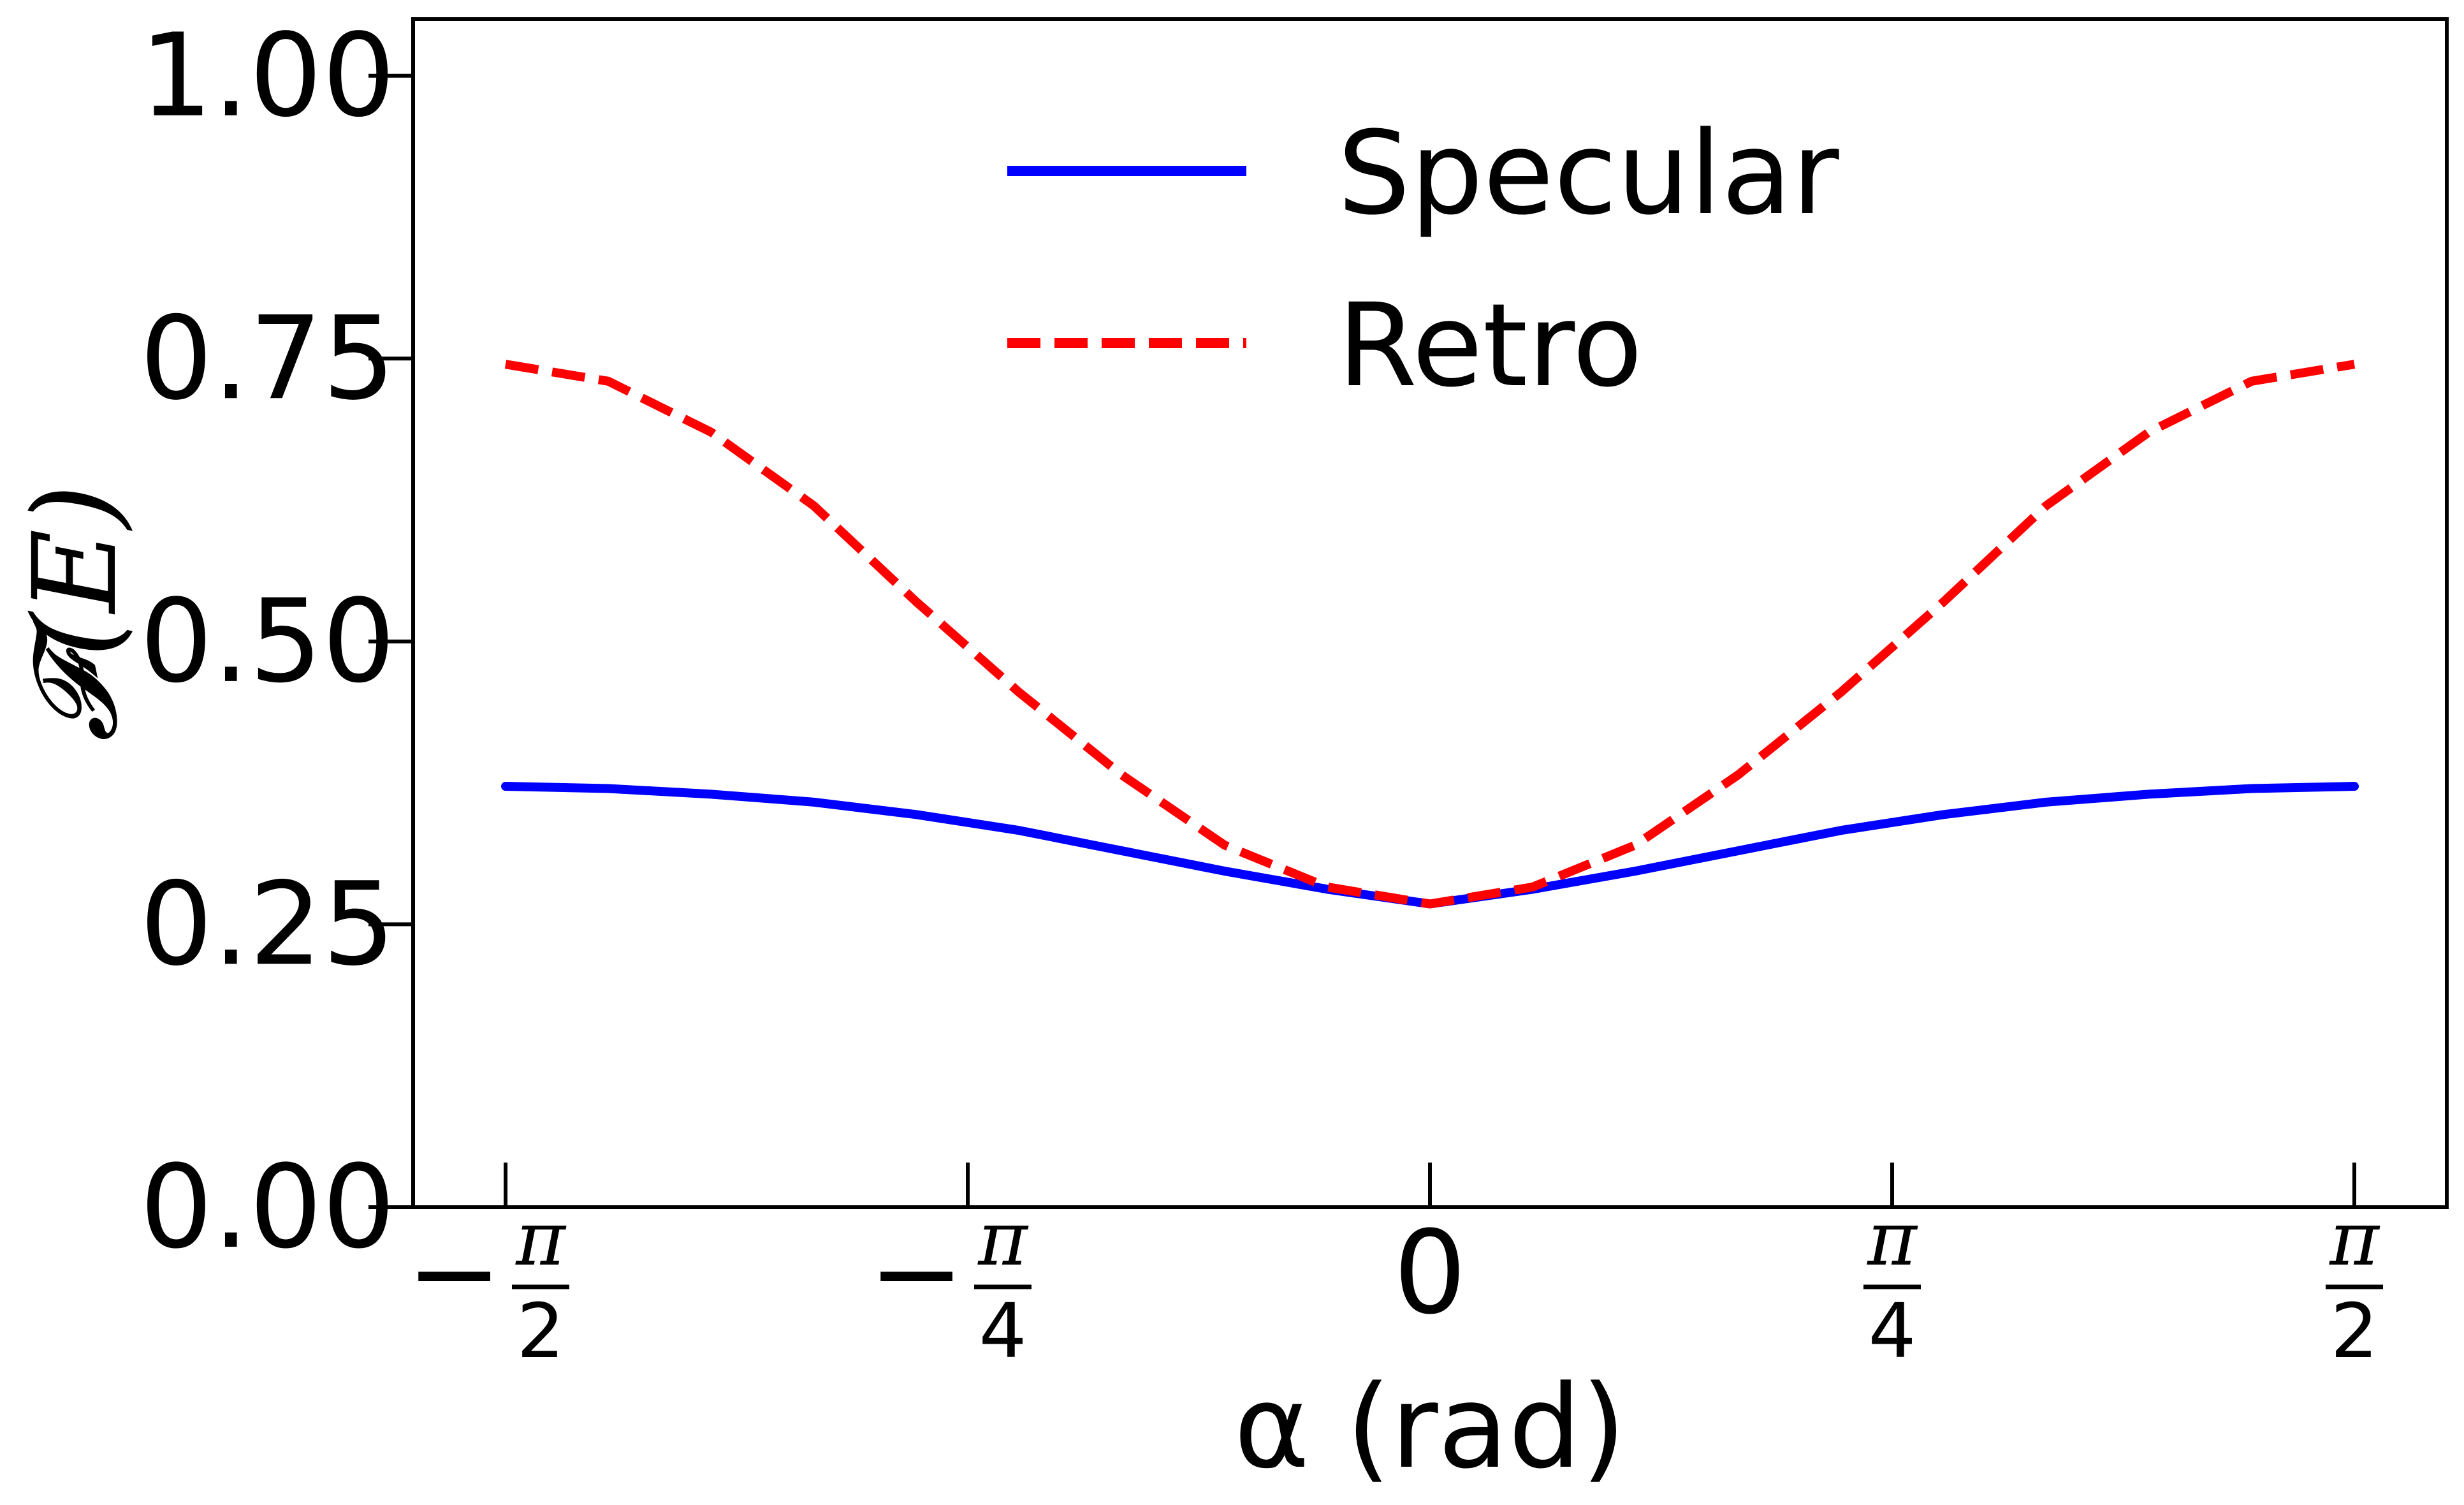 Image resolution: width=2464 pixels, height=1505 pixels. Describe the element at coordinates (268, 1207) in the screenshot. I see `y-tick-label: 0.00` at that location.